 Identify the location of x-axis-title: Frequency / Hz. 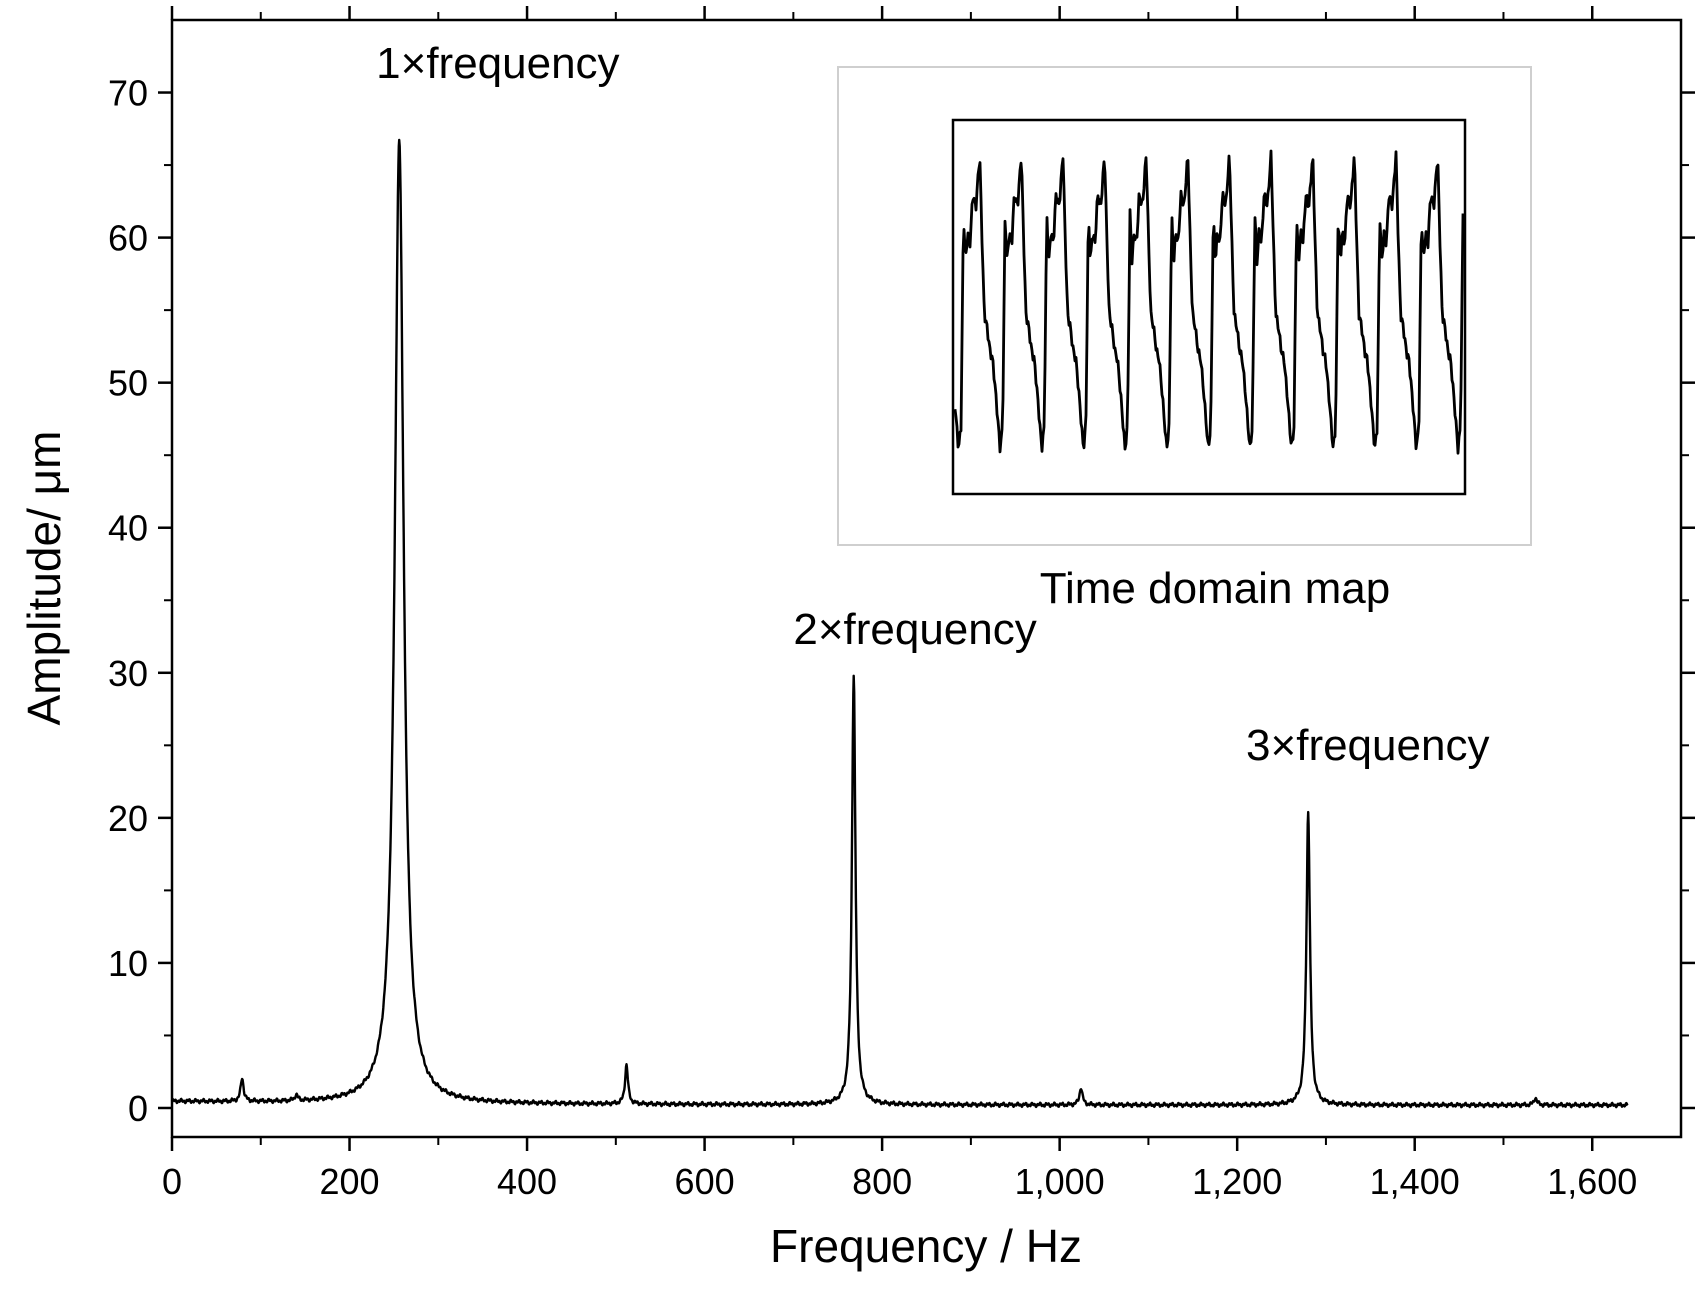
(926, 1246).